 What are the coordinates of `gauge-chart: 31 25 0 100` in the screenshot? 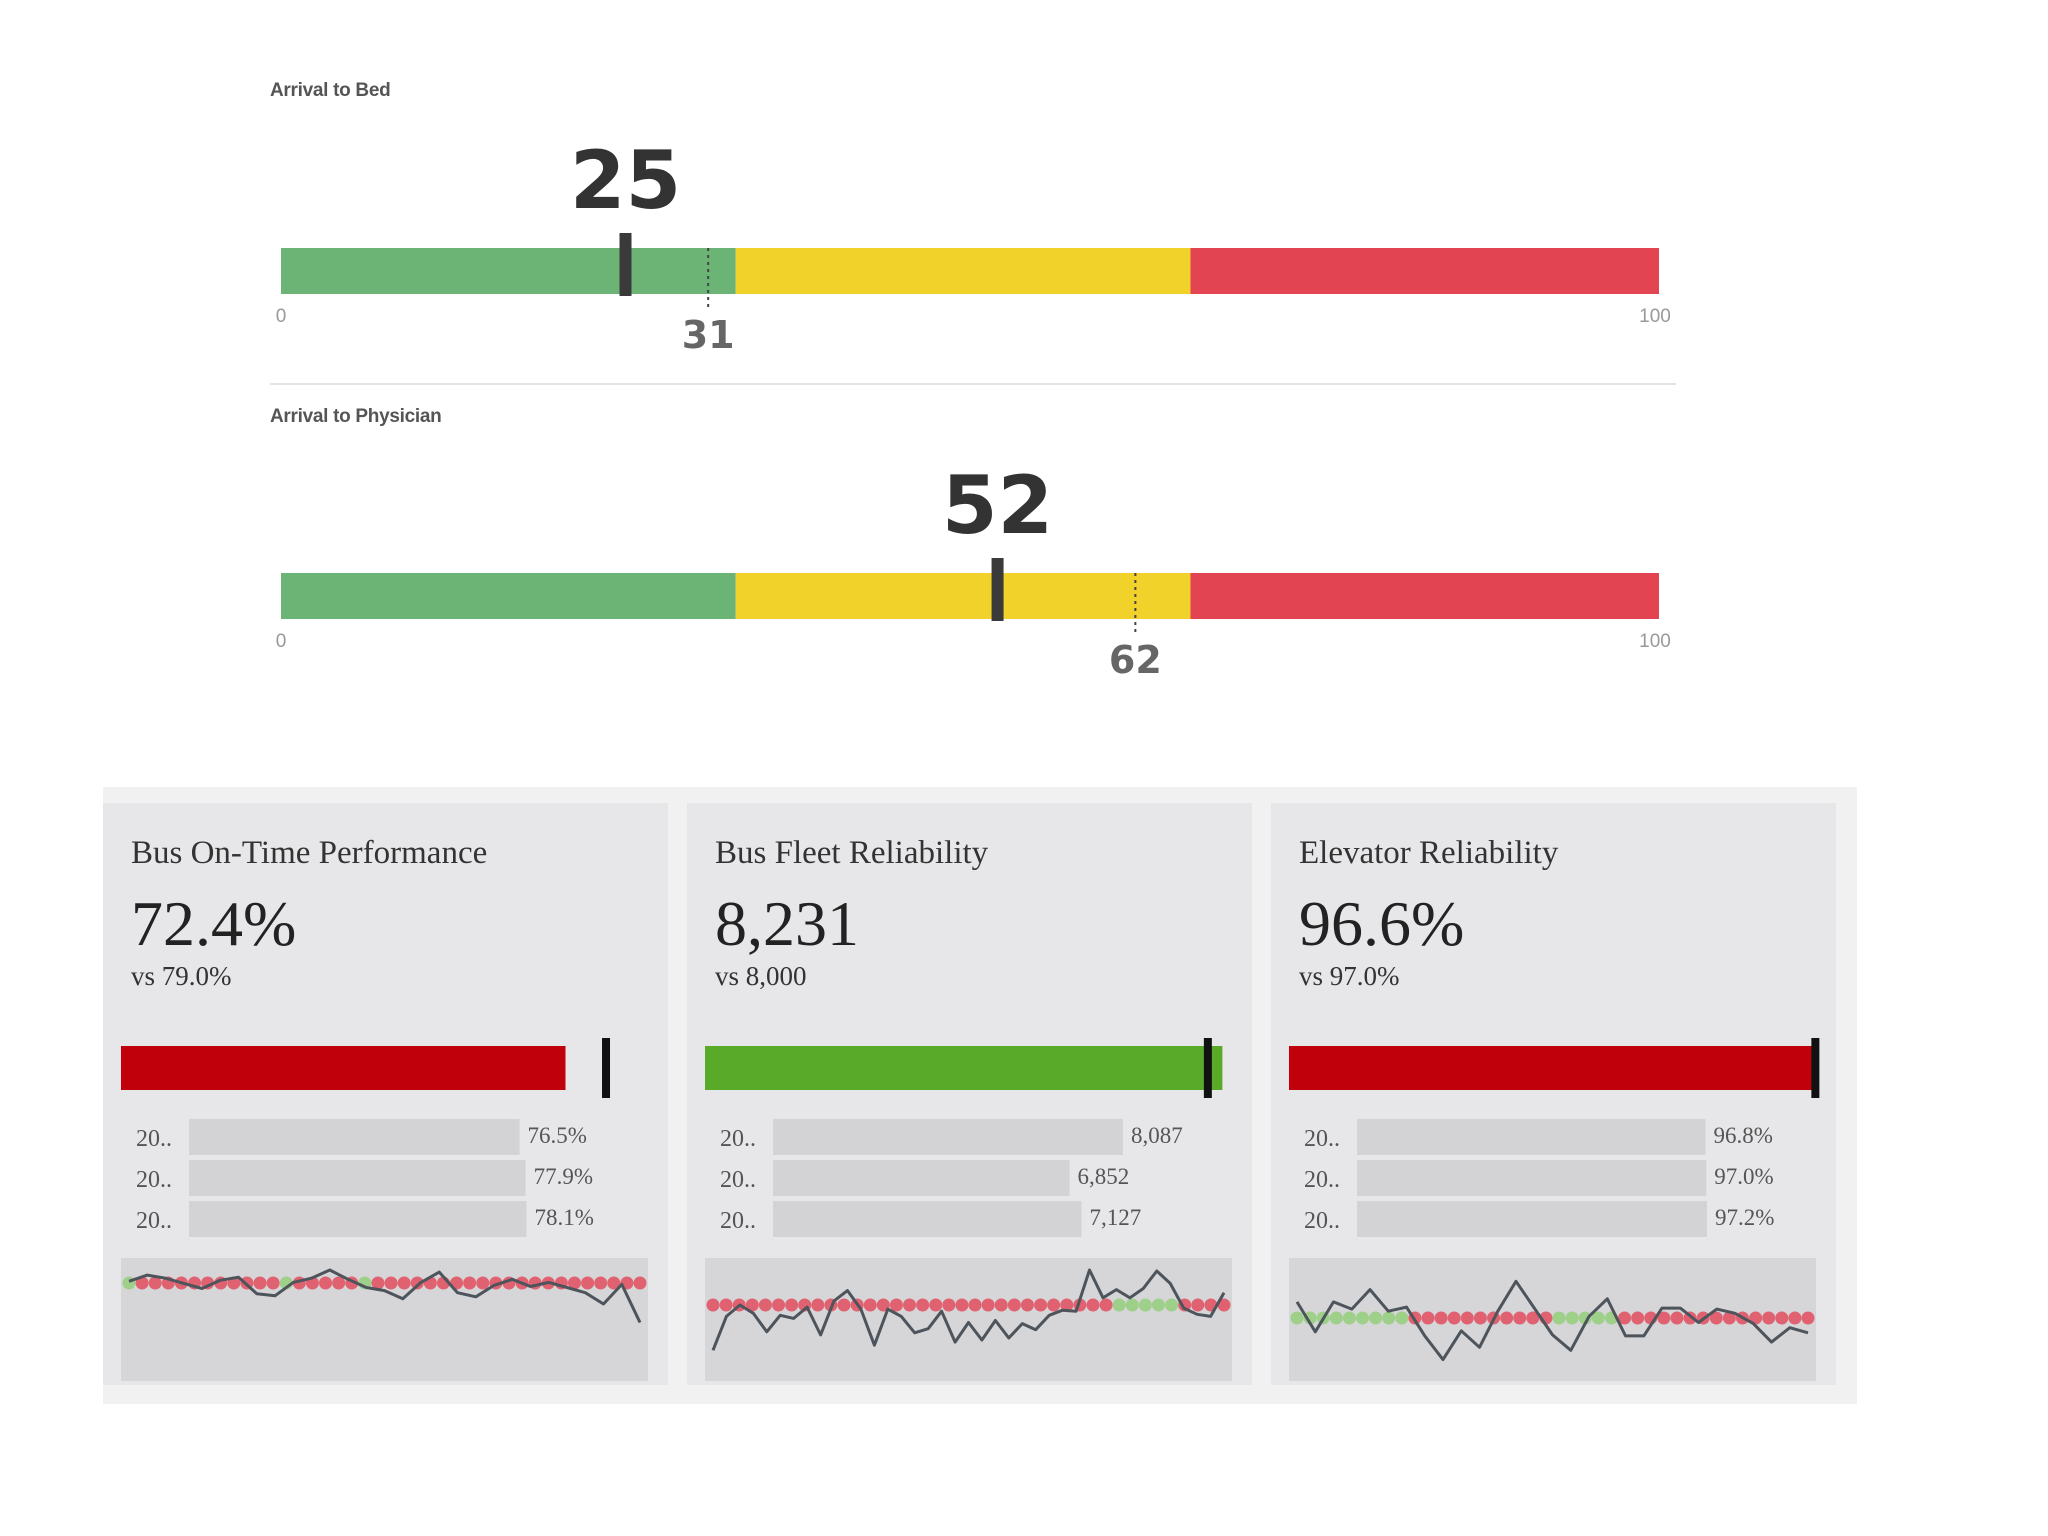 It's located at (973, 245).